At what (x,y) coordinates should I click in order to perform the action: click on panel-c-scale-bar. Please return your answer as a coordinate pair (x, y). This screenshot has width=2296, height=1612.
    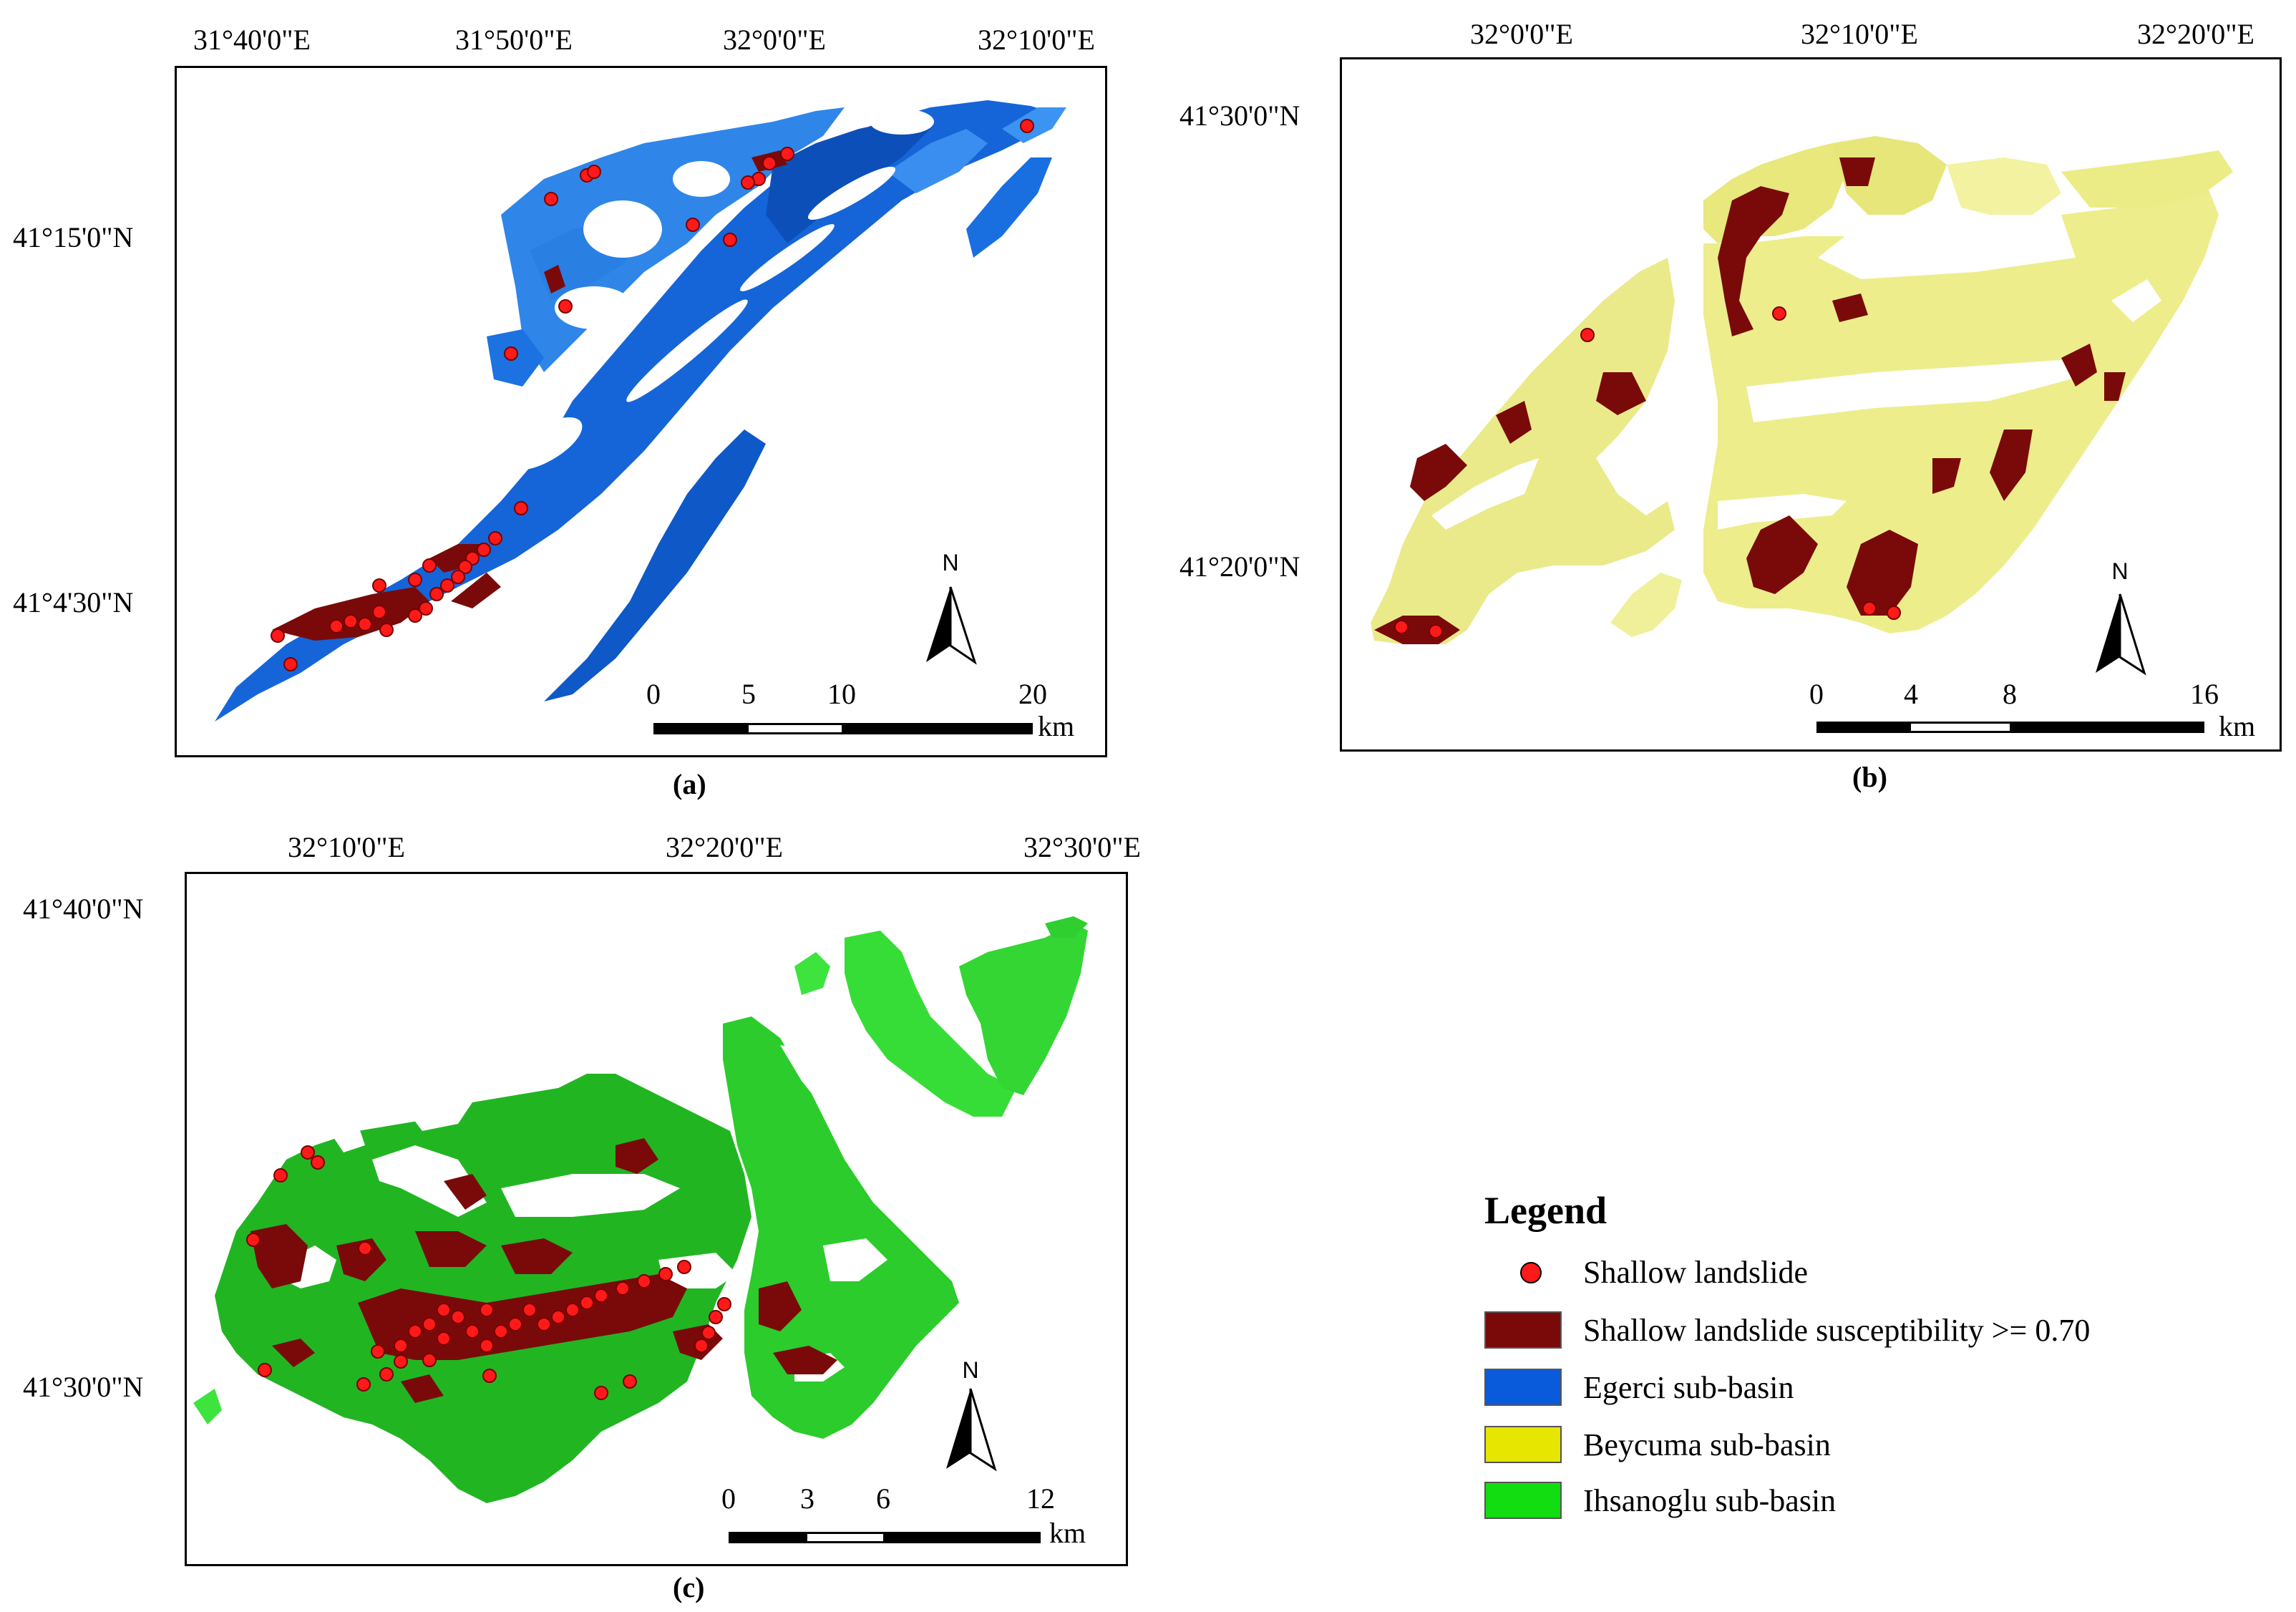
    Looking at the image, I should click on (885, 1537).